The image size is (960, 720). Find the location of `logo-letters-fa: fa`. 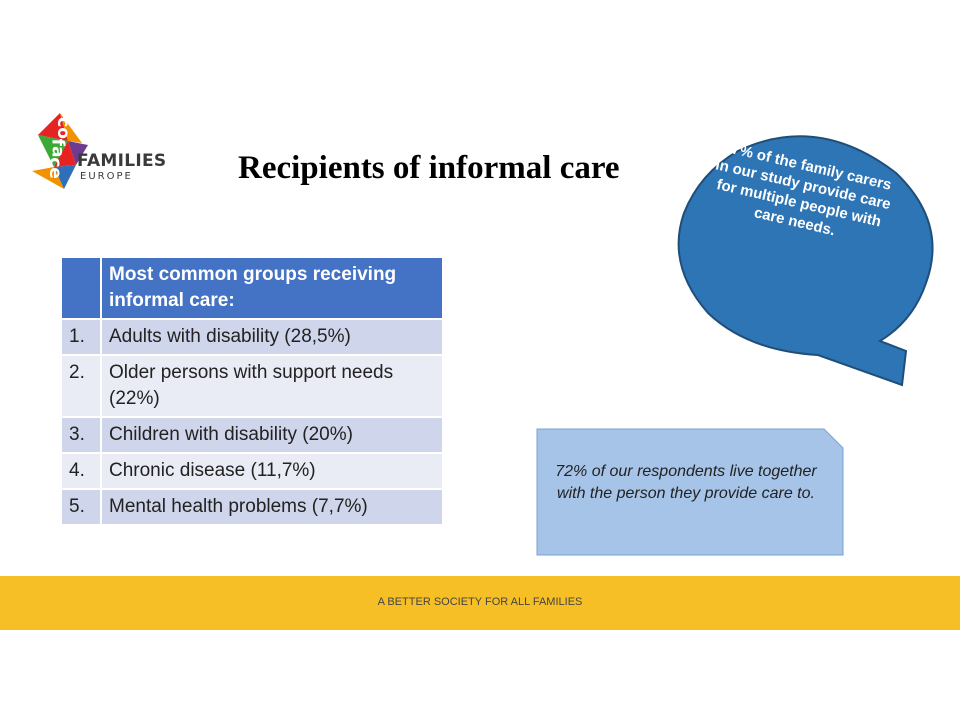

logo-letters-fa: fa is located at coordinates (57, 148).